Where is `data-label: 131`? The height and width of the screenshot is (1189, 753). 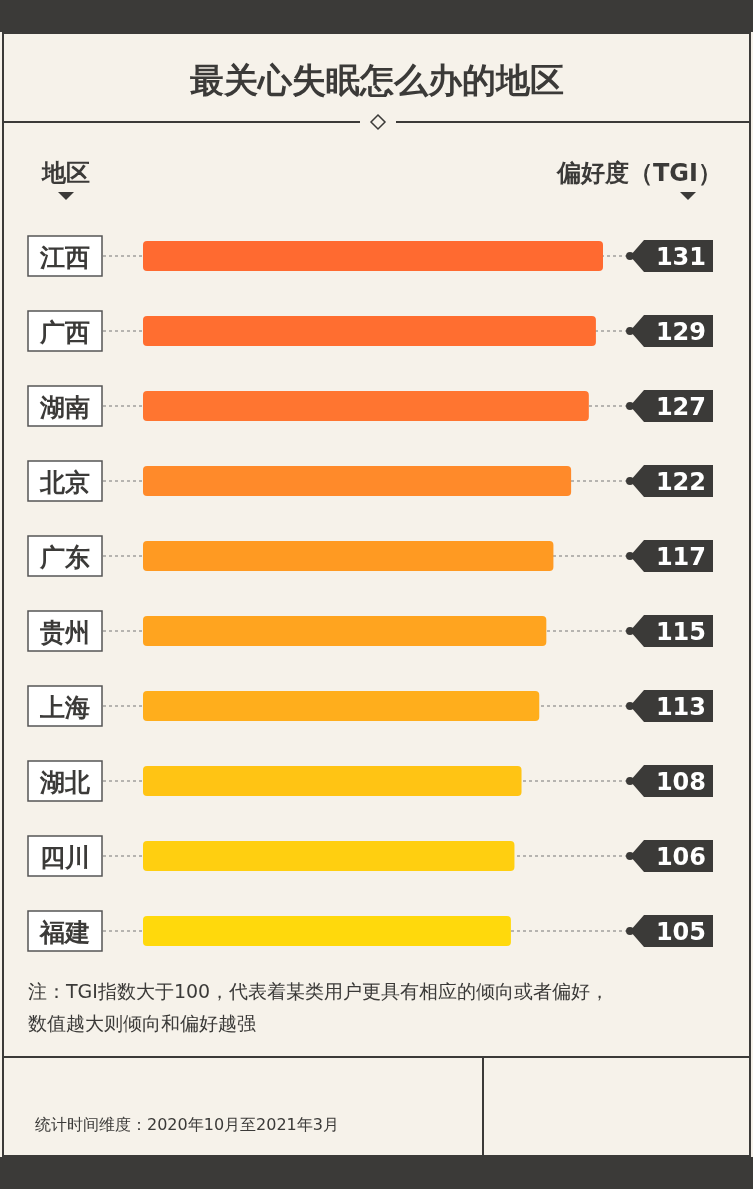
data-label: 131 is located at coordinates (680, 257).